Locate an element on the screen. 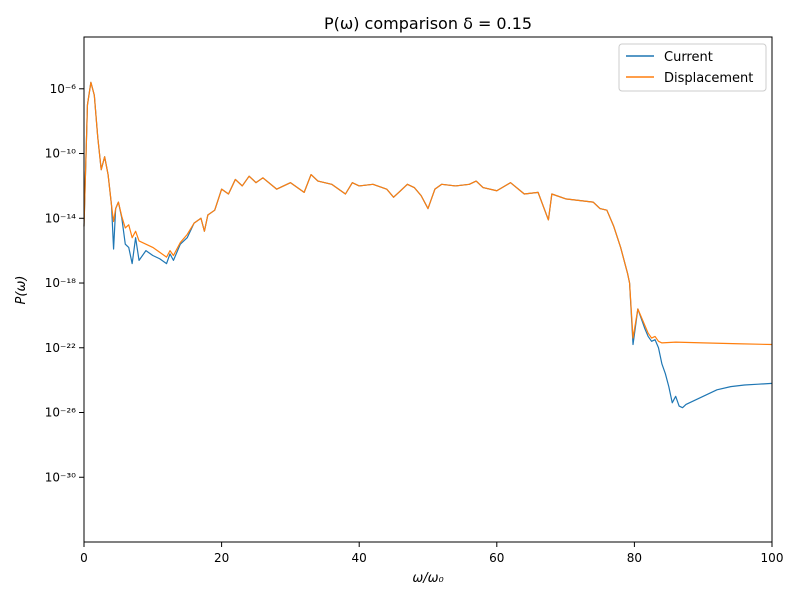  legend: Current Displacement is located at coordinates (692, 67).